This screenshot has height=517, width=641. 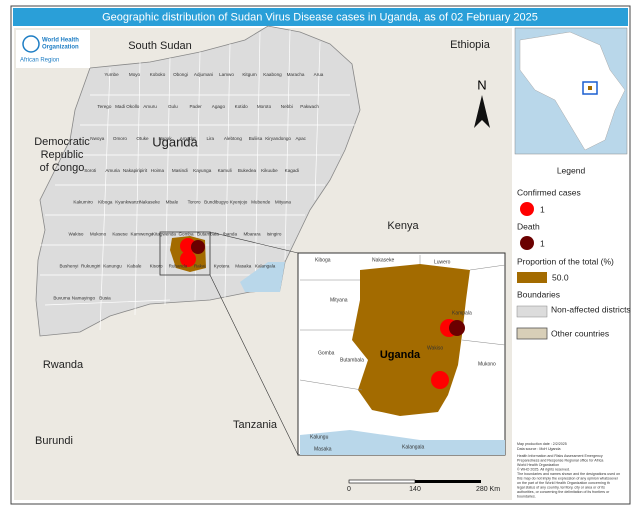 What do you see at coordinates (292, 170) in the screenshot?
I see `district-label: Kagadi` at bounding box center [292, 170].